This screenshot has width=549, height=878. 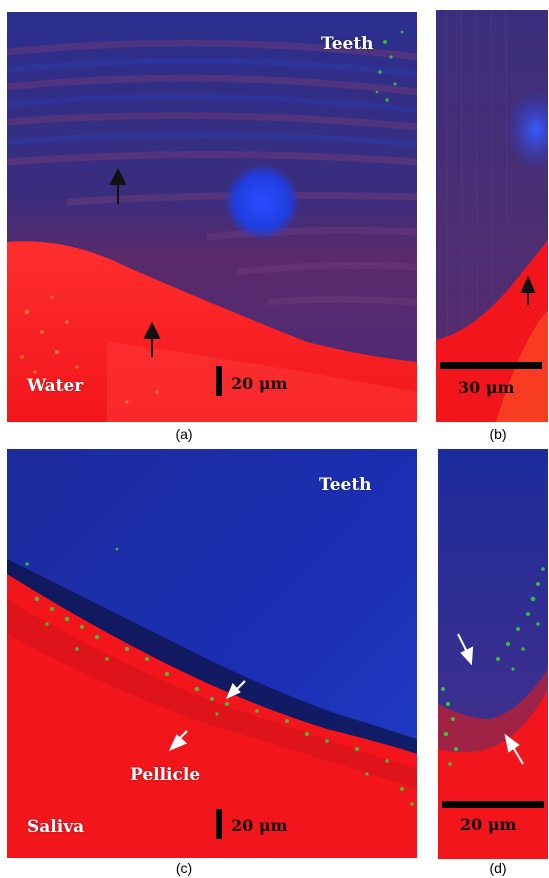 I want to click on scale-bar-d, so click(x=493, y=804).